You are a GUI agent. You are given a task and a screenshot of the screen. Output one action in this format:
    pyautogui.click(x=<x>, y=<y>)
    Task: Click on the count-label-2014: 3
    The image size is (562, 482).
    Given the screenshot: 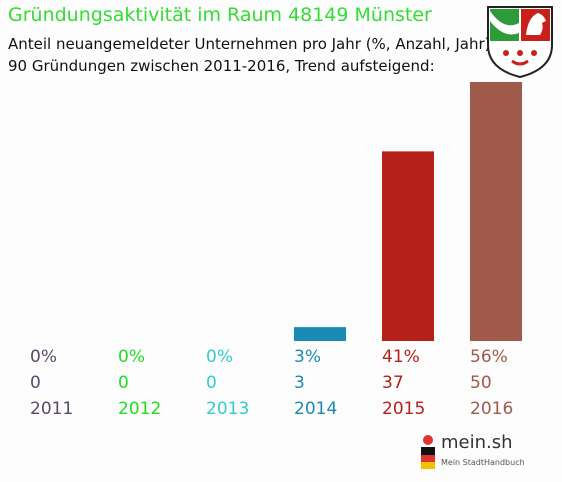 What is the action you would take?
    pyautogui.click(x=299, y=383)
    